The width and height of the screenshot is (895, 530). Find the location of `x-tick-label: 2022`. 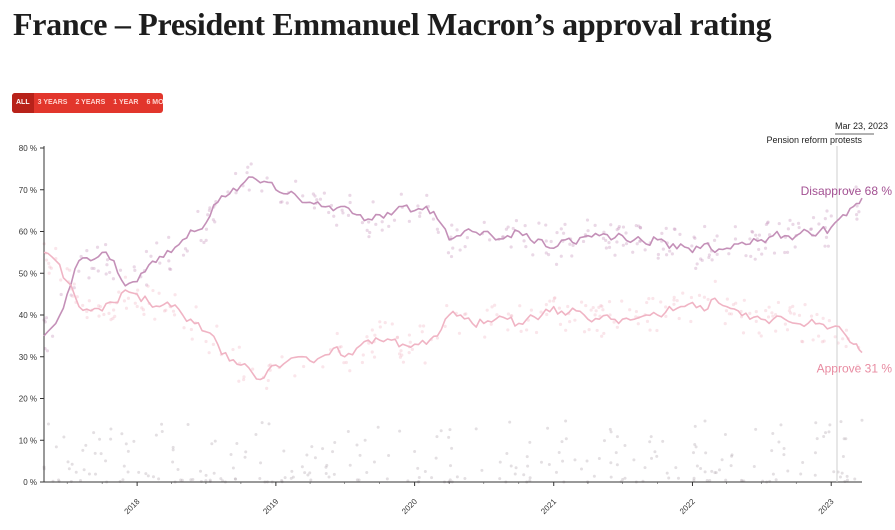

x-tick-label: 2022 is located at coordinates (687, 506).